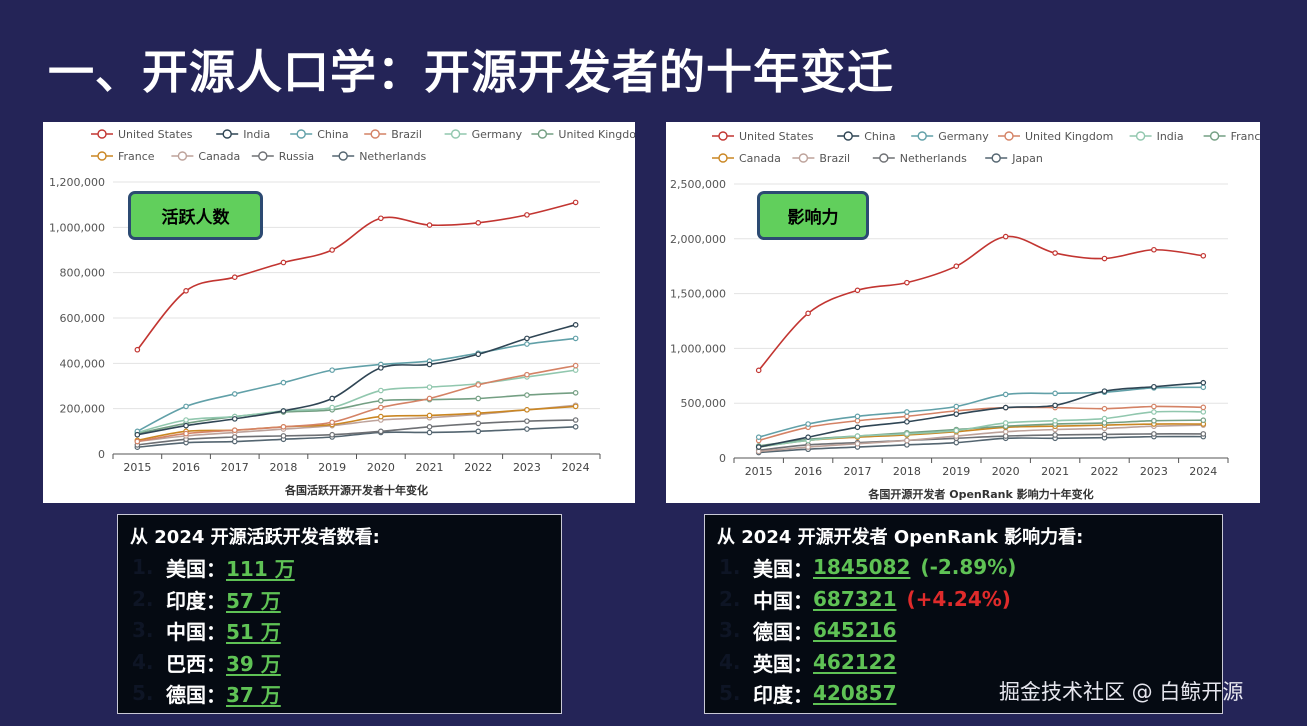 Image resolution: width=1307 pixels, height=726 pixels. Describe the element at coordinates (783, 694) in the screenshot. I see `country-name: 印度：` at that location.